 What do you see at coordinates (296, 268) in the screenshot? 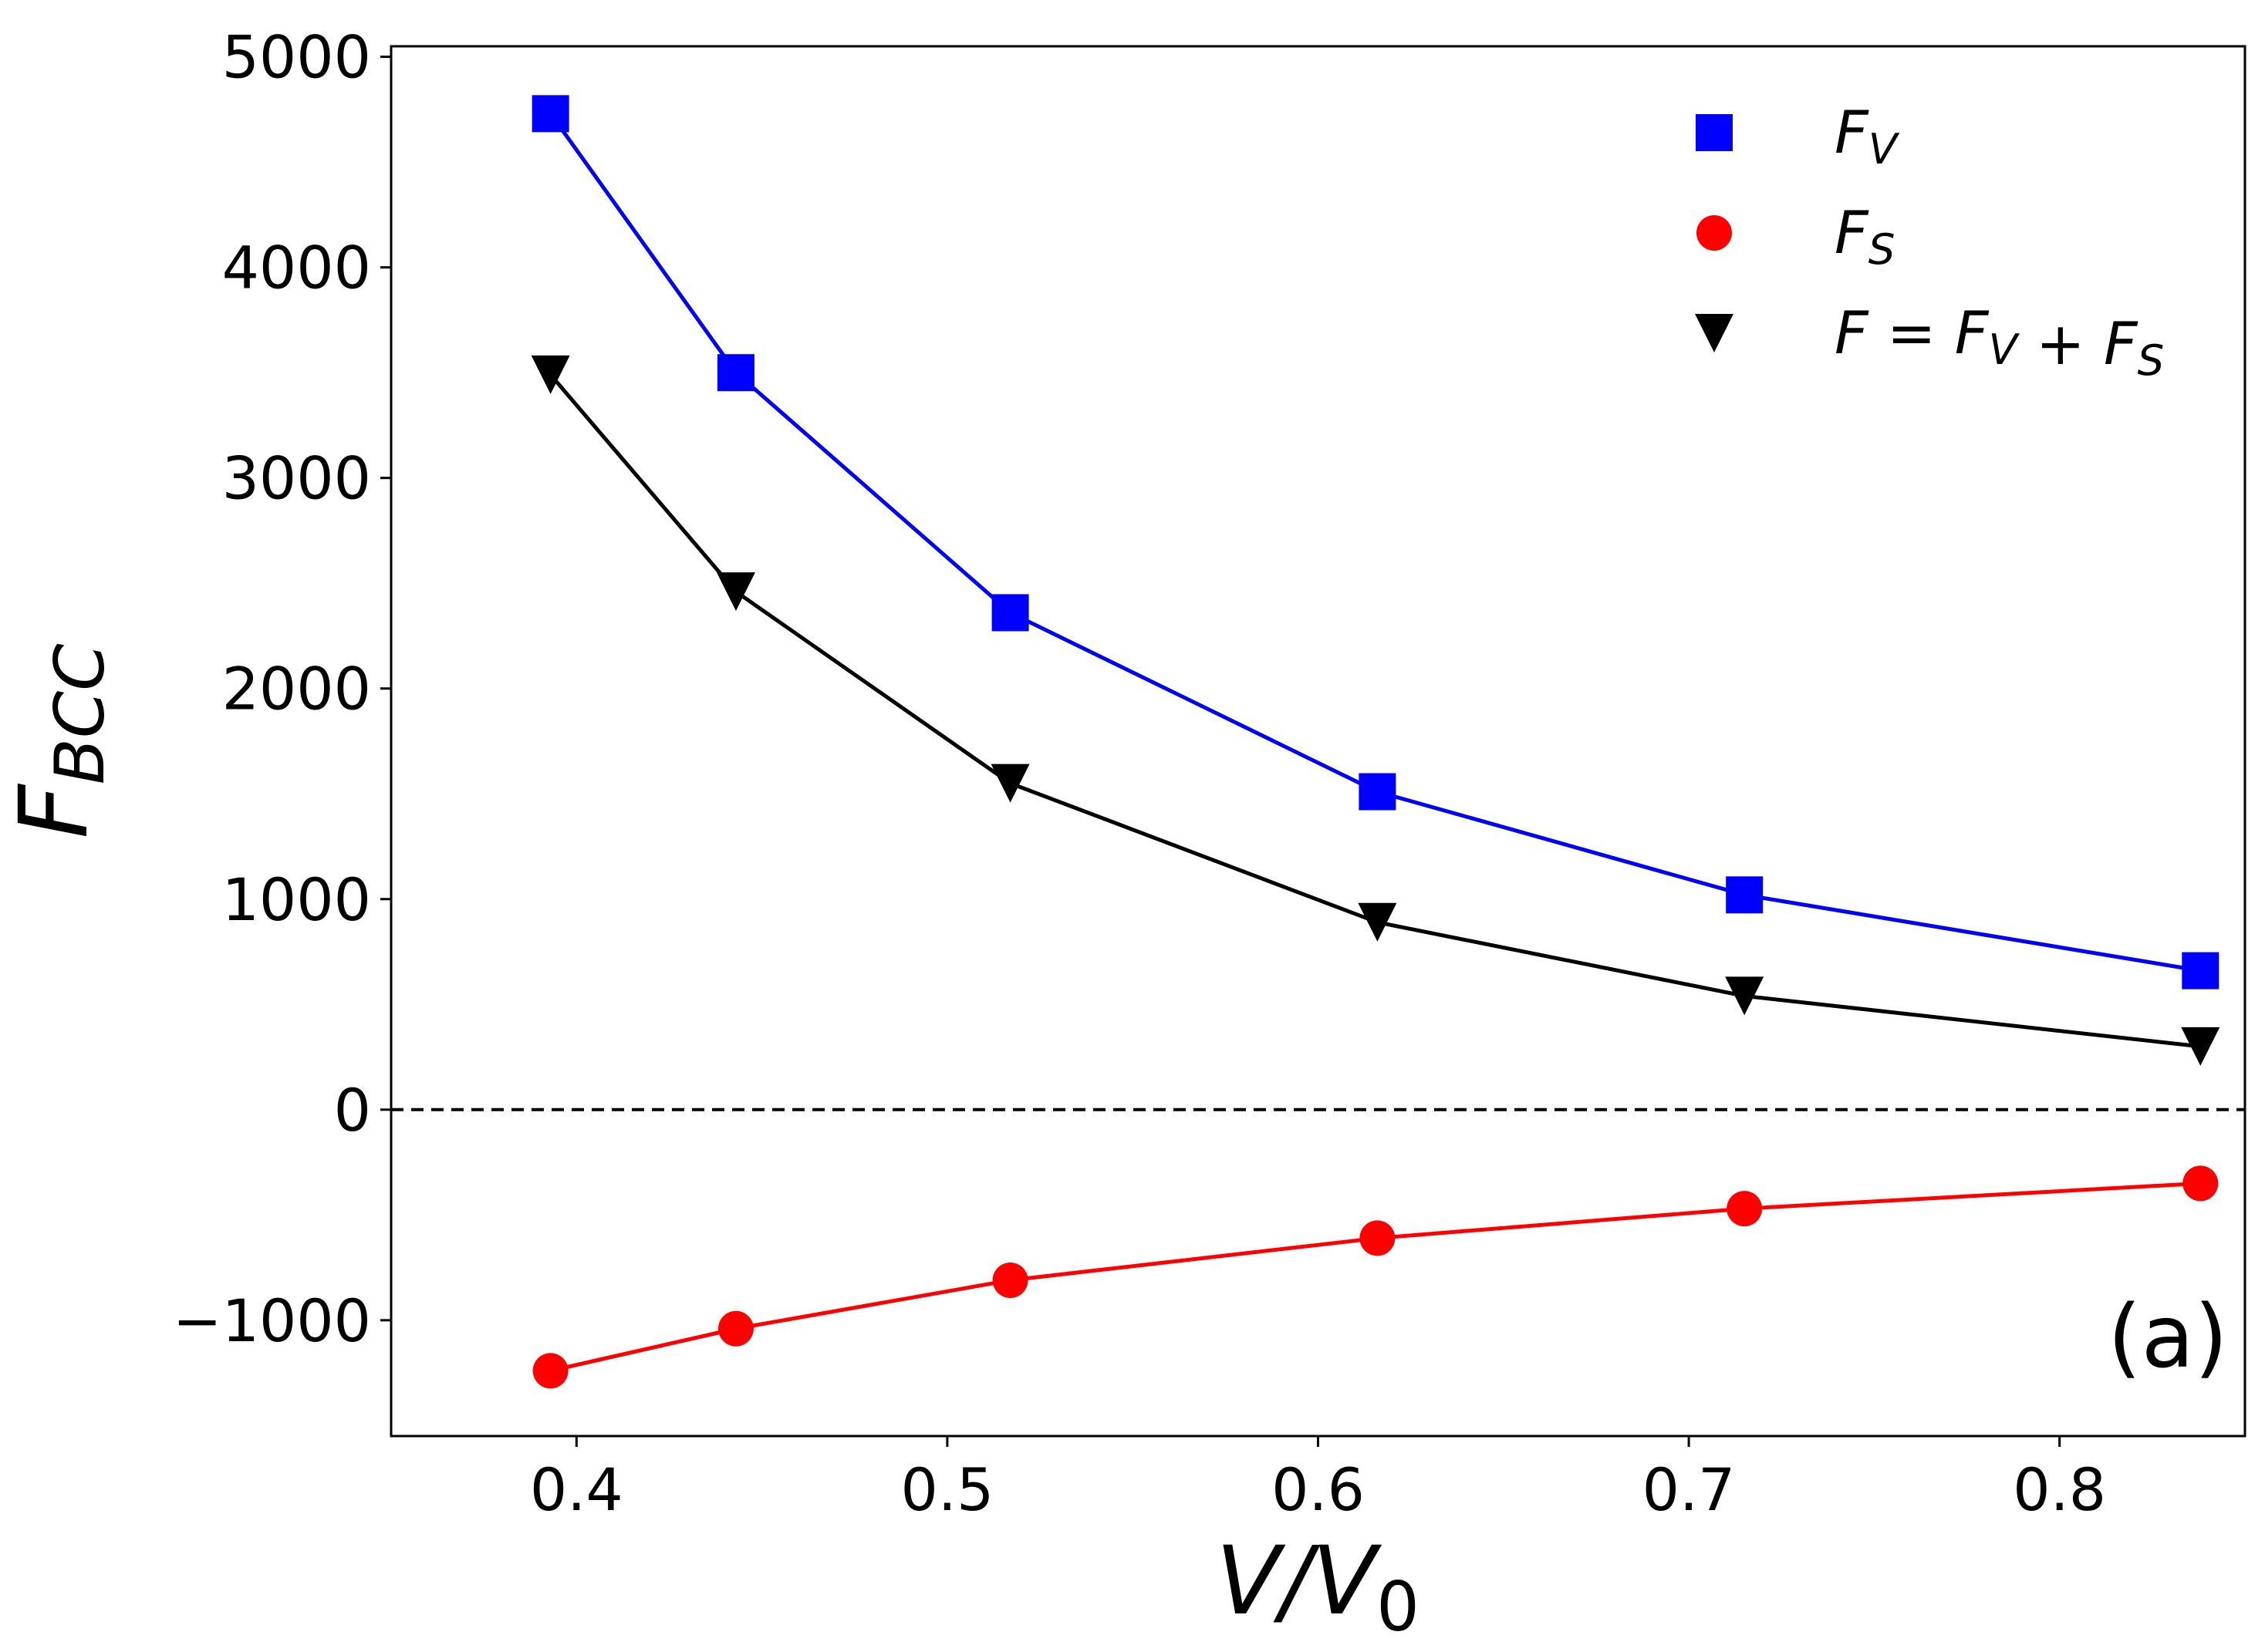
I see `y-tick-label: 4000` at bounding box center [296, 268].